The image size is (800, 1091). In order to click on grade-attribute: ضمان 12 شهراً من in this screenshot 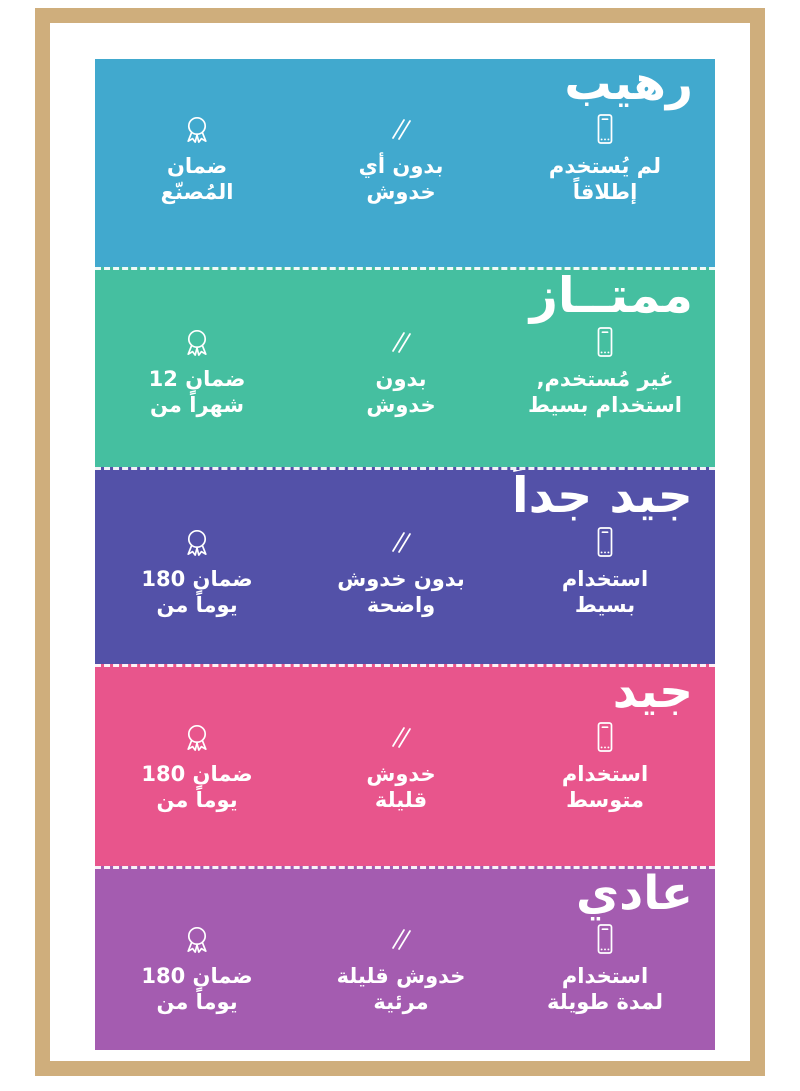, I will do `click(197, 369)`.